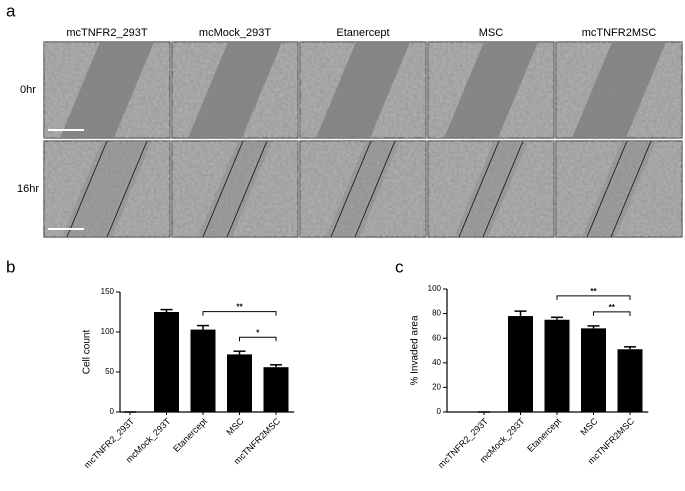  What do you see at coordinates (258, 332) in the screenshot?
I see `significance-label: *` at bounding box center [258, 332].